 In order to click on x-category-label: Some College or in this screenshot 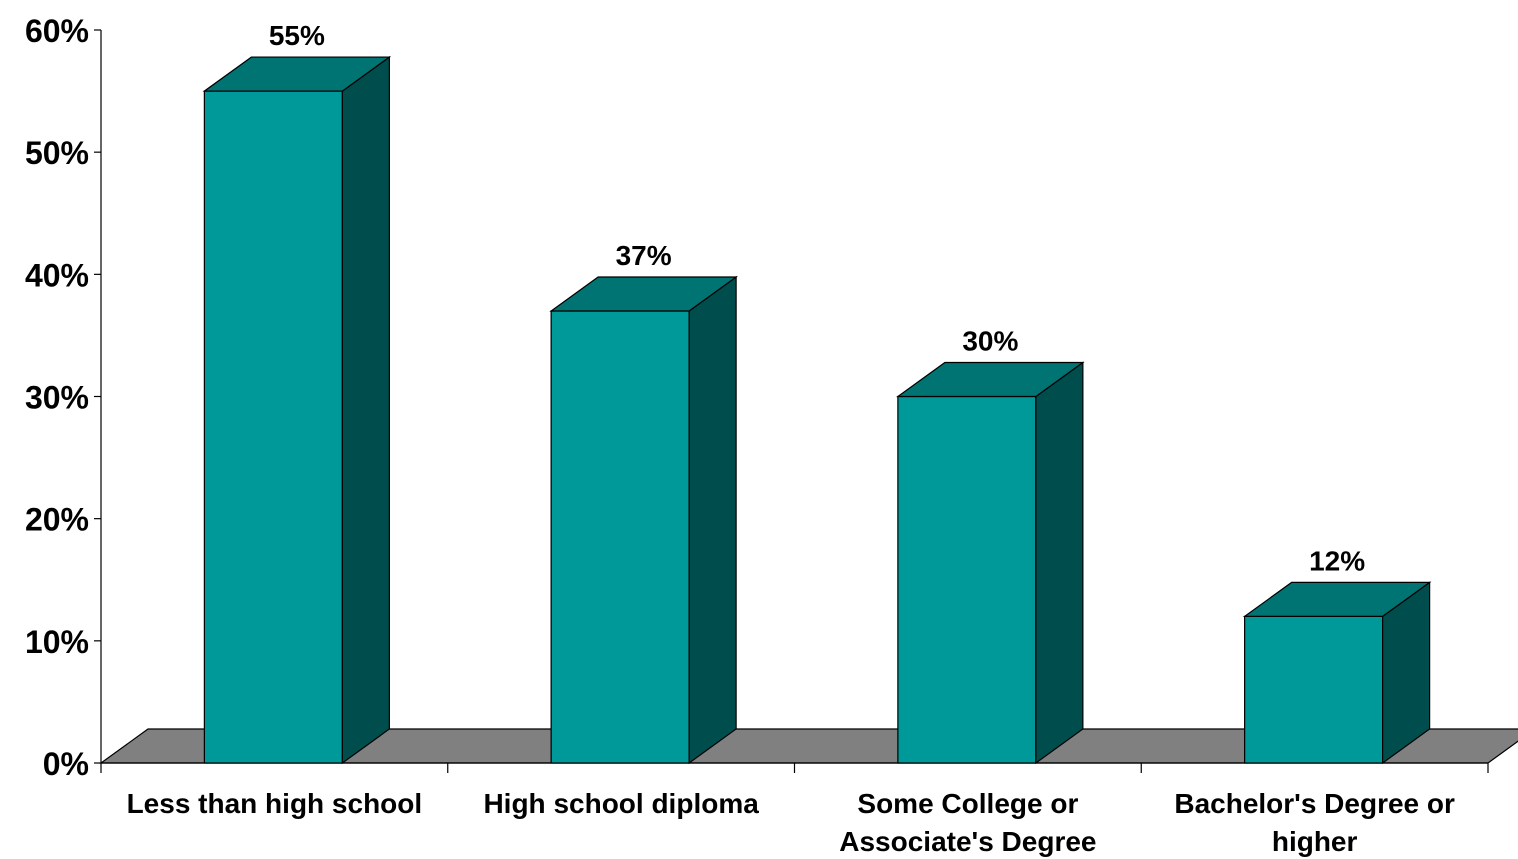, I will do `click(967, 803)`.